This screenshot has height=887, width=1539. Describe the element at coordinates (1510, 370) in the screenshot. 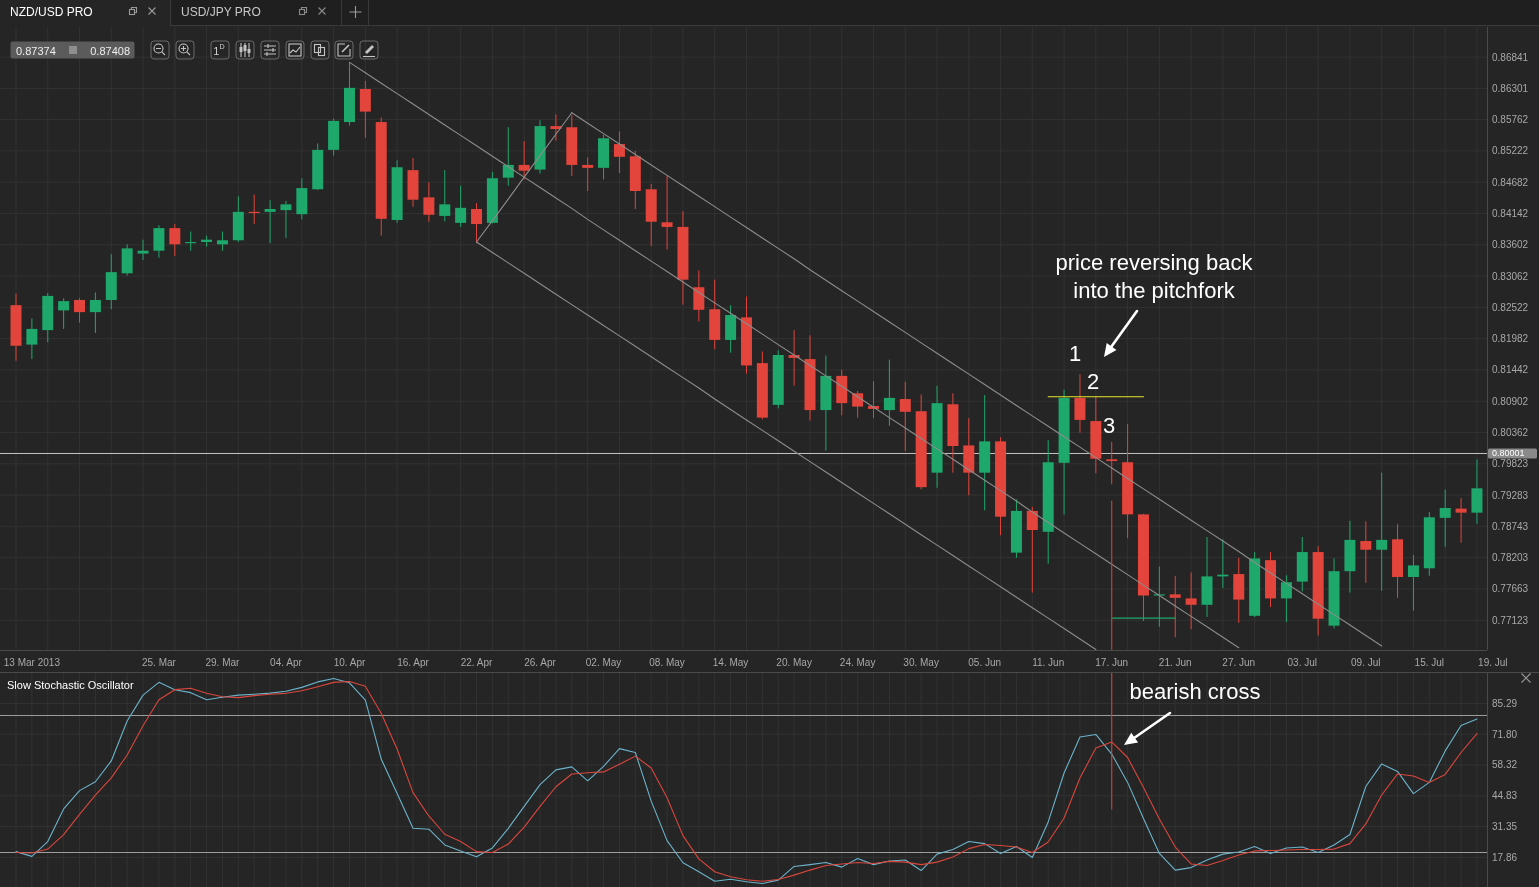

I see `y-tick-label: 0.81442` at that location.